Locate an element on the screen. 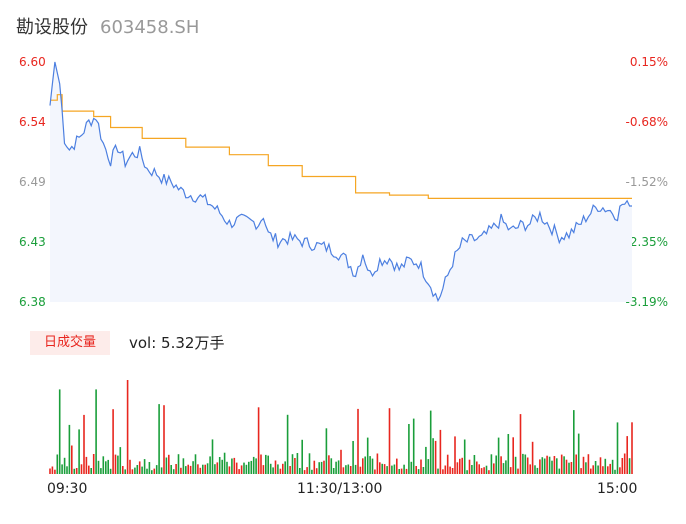  y-tick-right-2: -1.52% is located at coordinates (646, 182).